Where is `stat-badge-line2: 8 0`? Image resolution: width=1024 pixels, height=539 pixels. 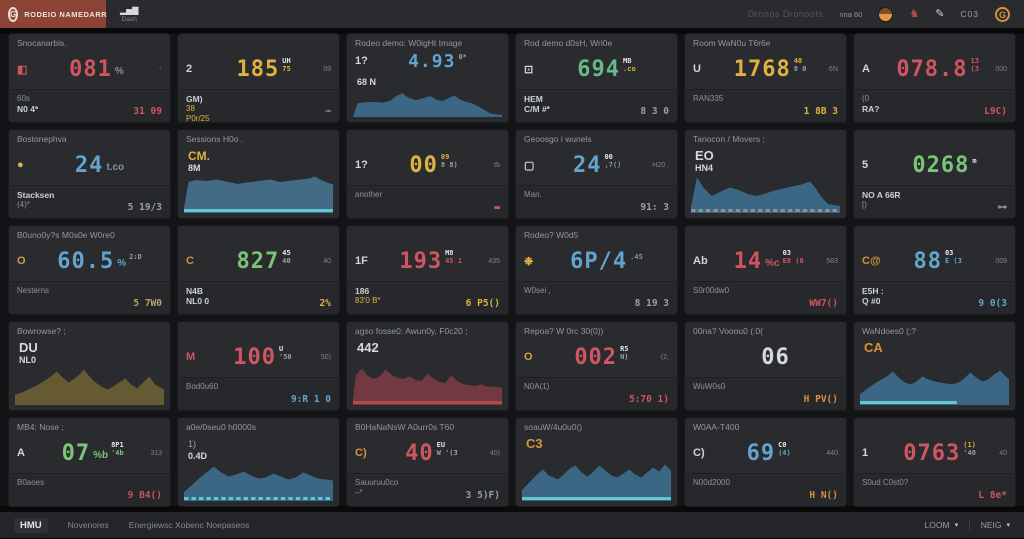 stat-badge-line2: 8 0 is located at coordinates (800, 69).